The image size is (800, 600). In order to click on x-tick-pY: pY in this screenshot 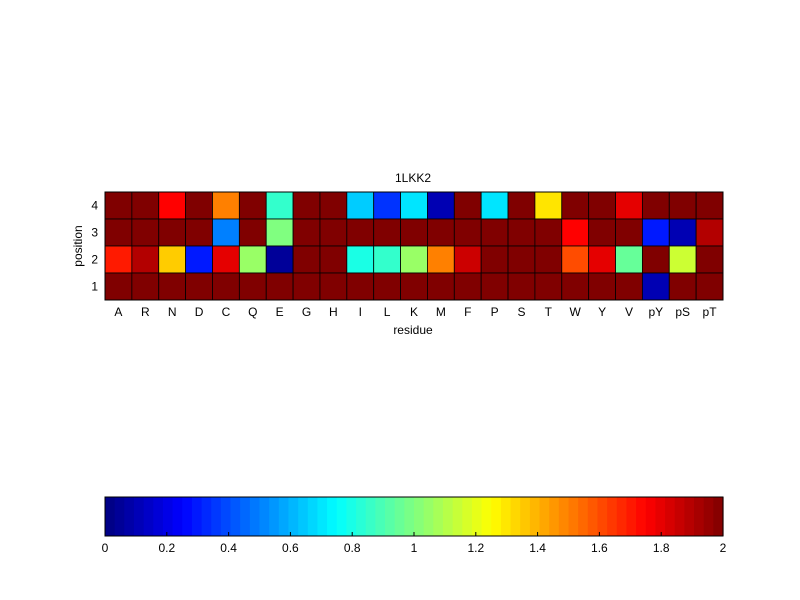, I will do `click(655, 312)`.